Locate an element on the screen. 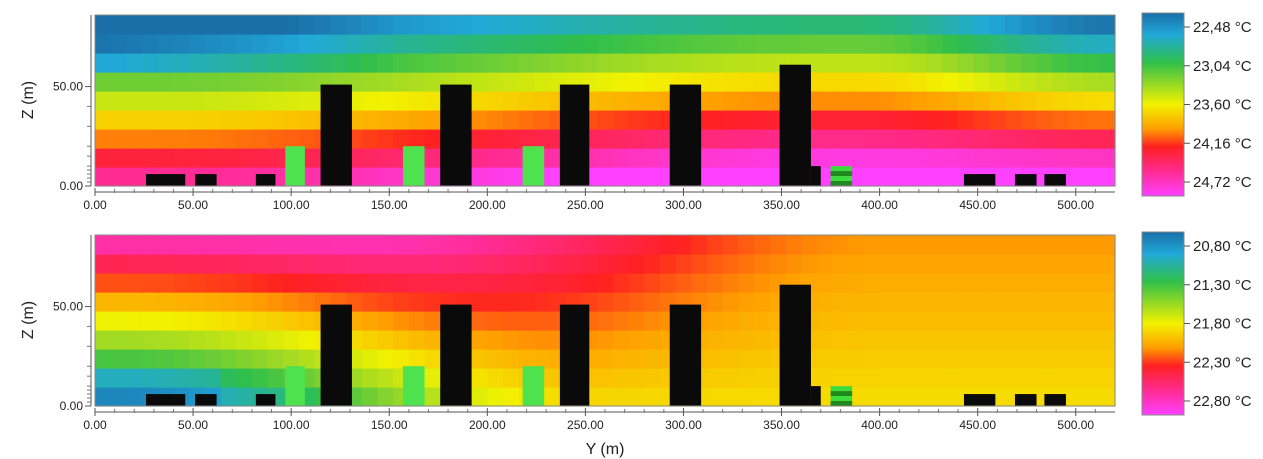  x-tick-label: 50.00 is located at coordinates (193, 205).